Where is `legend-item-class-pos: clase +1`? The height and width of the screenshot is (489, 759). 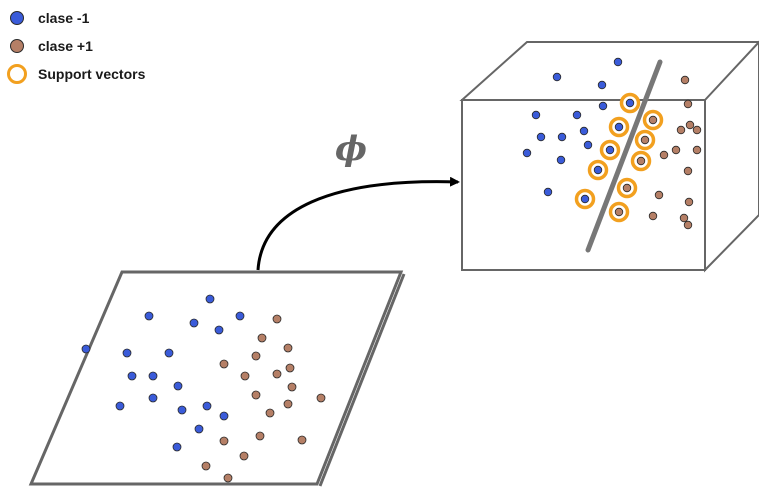 legend-item-class-pos: clase +1 is located at coordinates (75, 46).